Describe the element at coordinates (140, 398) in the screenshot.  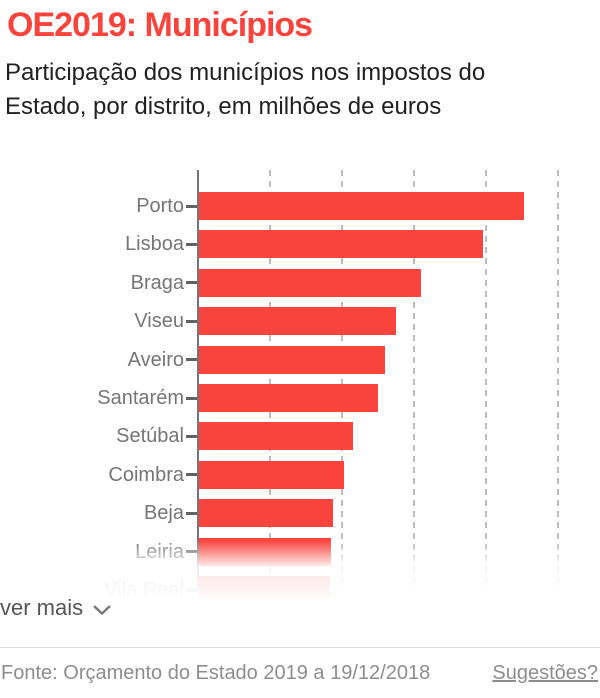
I see `category-label: Santarém` at that location.